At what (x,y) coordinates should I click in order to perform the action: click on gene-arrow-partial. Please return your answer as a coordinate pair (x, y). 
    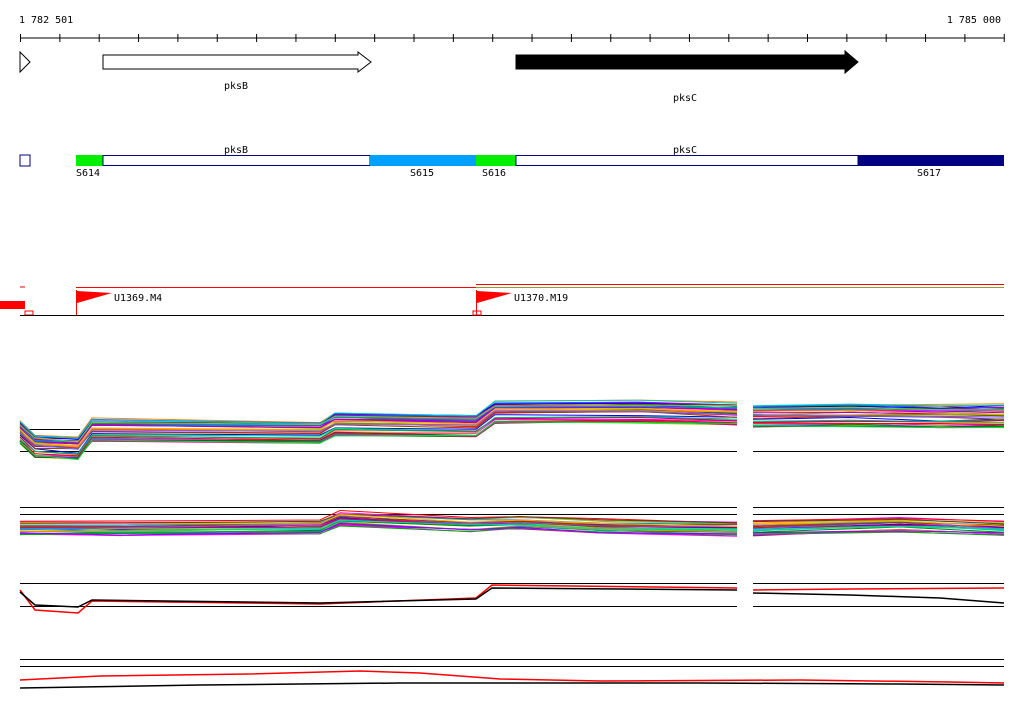
    Looking at the image, I should click on (25, 62).